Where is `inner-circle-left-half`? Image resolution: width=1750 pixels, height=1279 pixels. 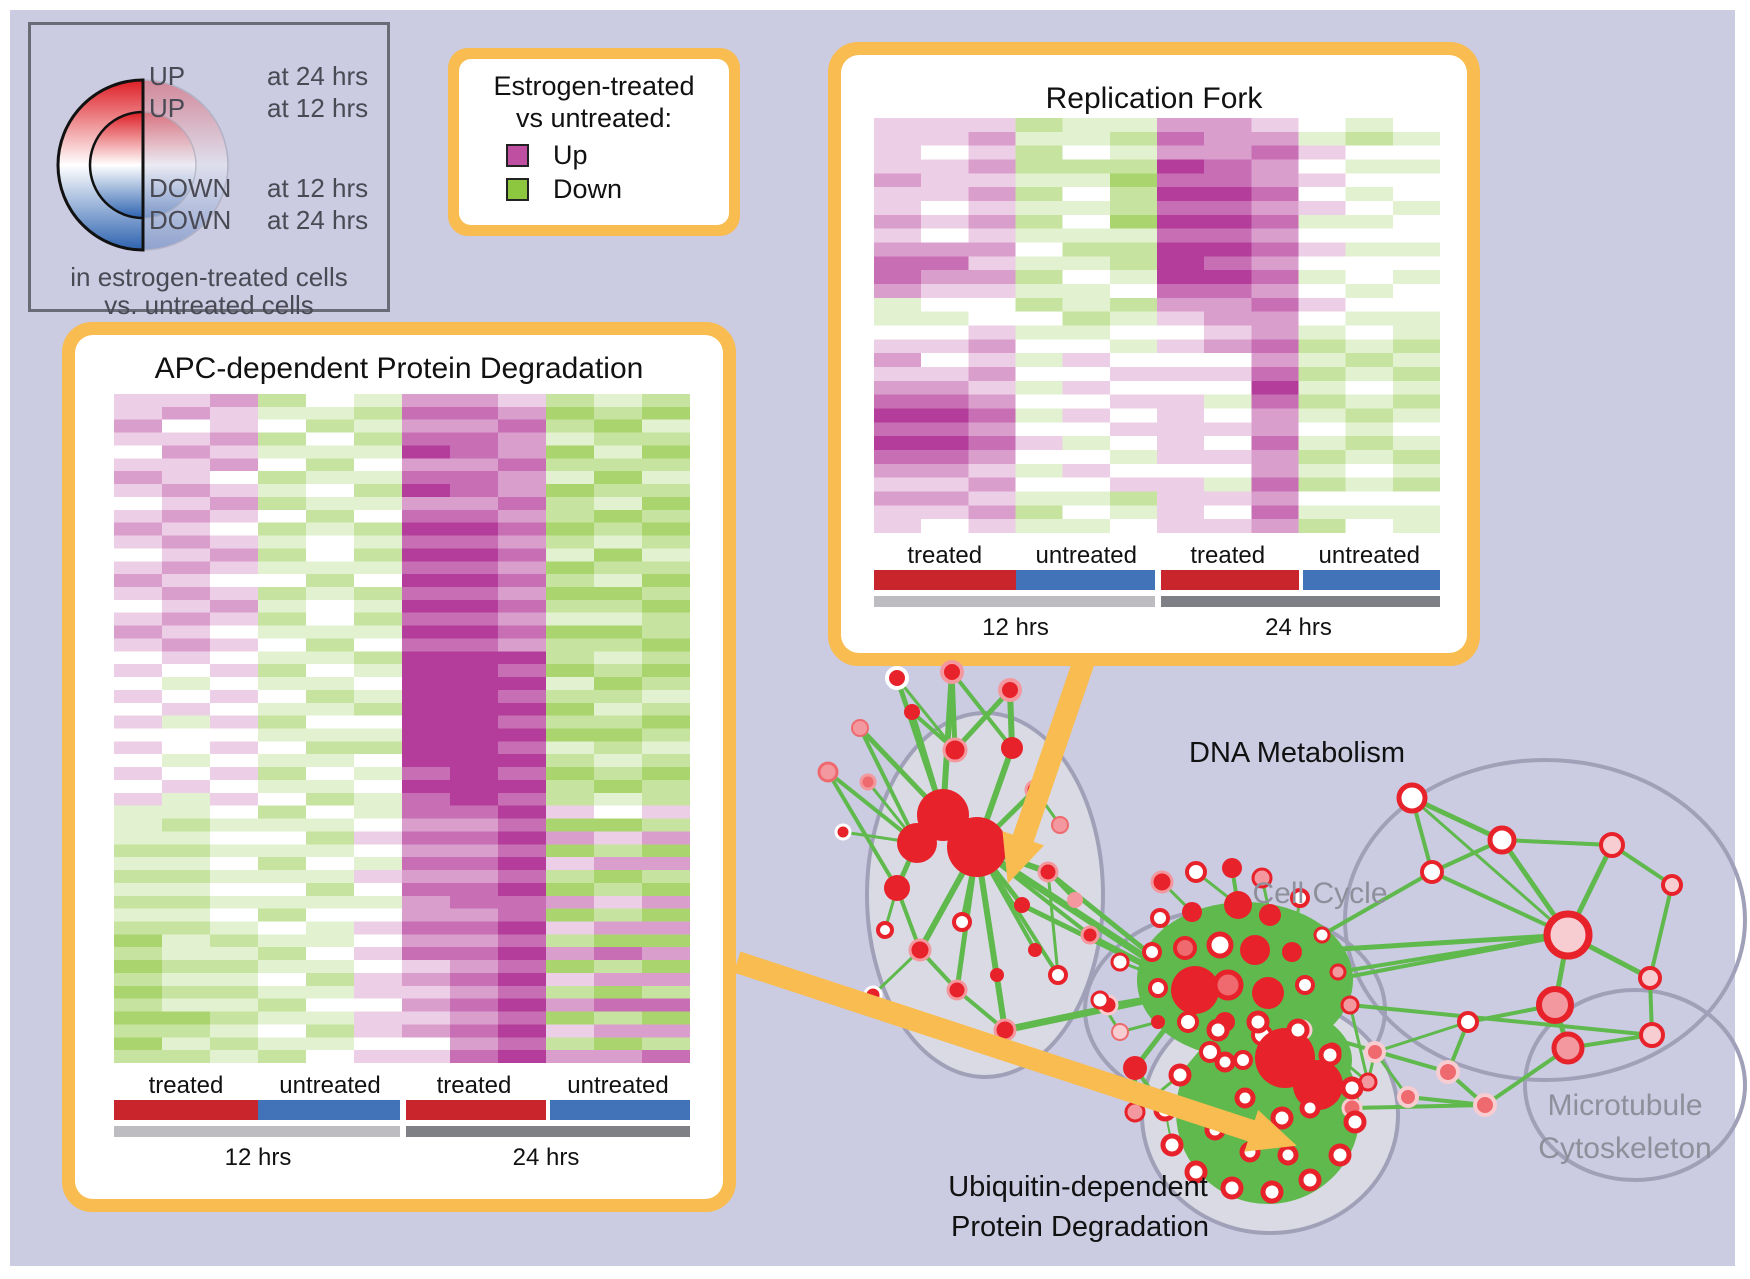
inner-circle-left-half is located at coordinates (116, 165).